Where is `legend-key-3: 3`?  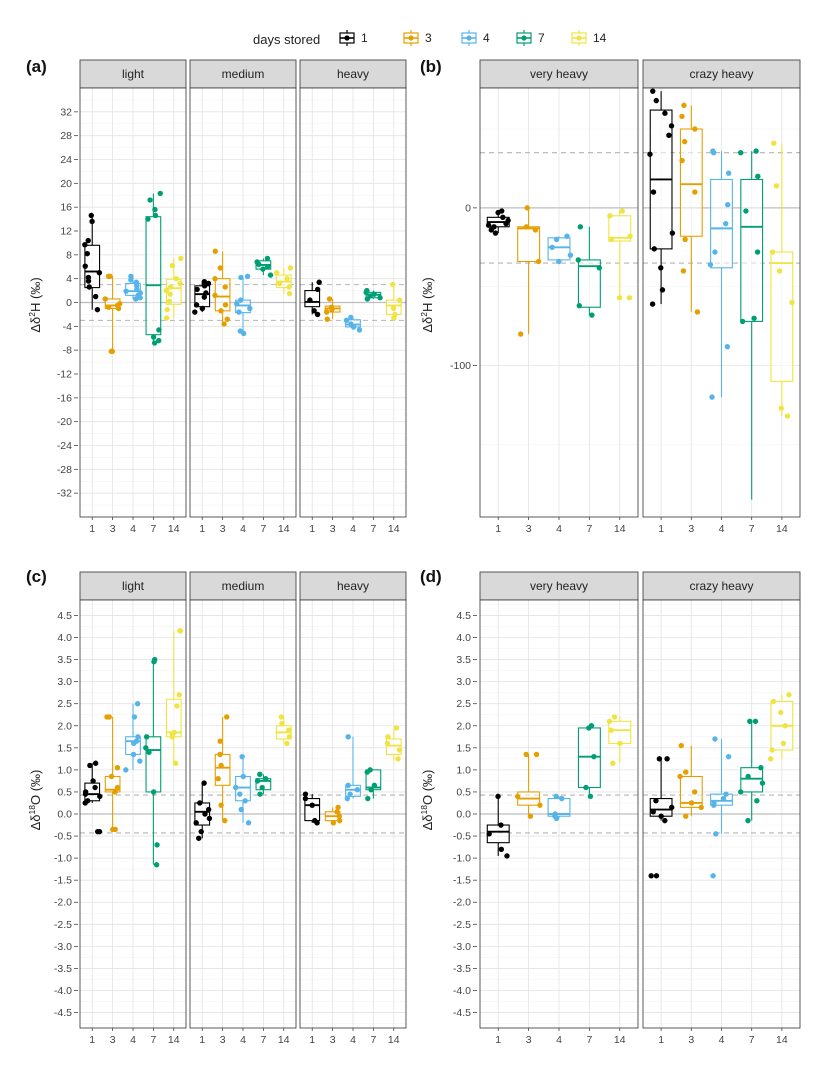 legend-key-3: 3 is located at coordinates (417, 38).